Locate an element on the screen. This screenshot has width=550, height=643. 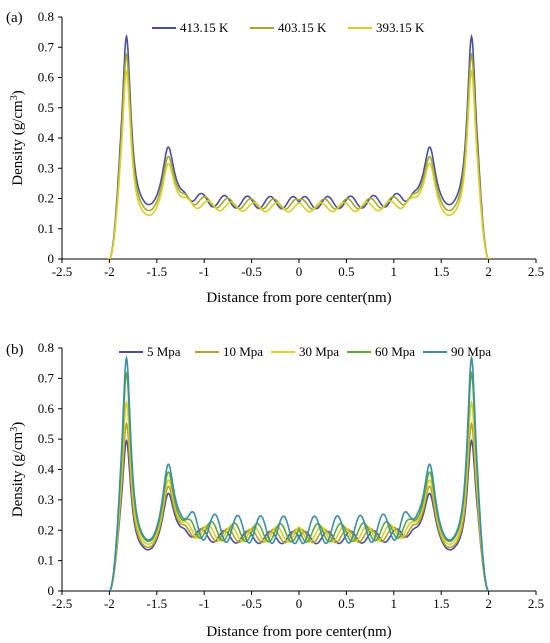
legend-label: 403.15 K is located at coordinates (302, 27).